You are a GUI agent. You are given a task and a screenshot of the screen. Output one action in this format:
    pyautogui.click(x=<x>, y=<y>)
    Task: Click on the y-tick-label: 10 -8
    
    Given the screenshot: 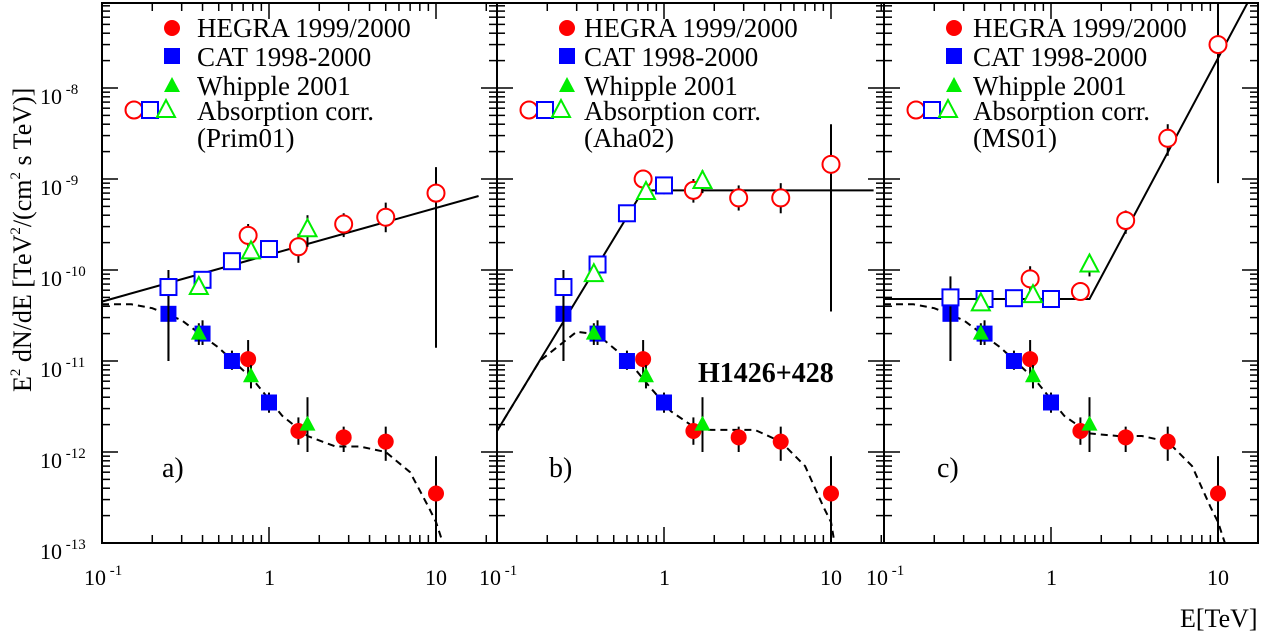 What is the action you would take?
    pyautogui.click(x=59, y=95)
    